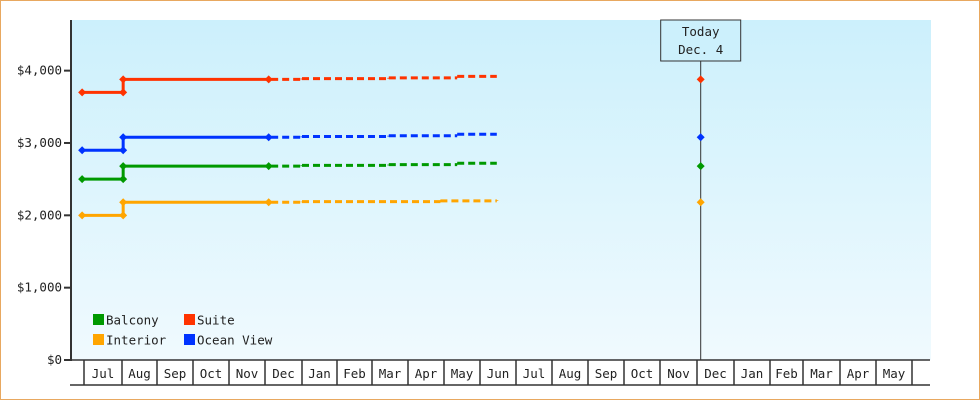 The image size is (980, 400). Describe the element at coordinates (39, 142) in the screenshot. I see `y-tick-label: $3,000` at that location.